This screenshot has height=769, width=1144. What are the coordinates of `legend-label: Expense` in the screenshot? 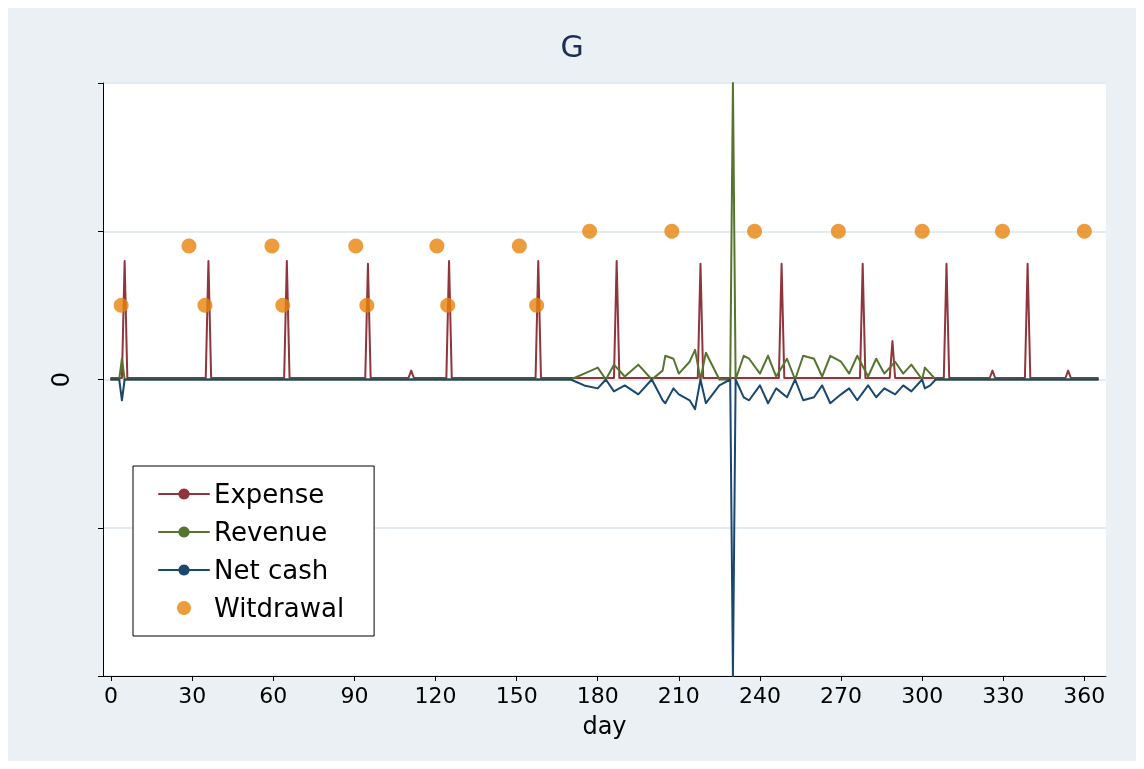 It's located at (269, 494).